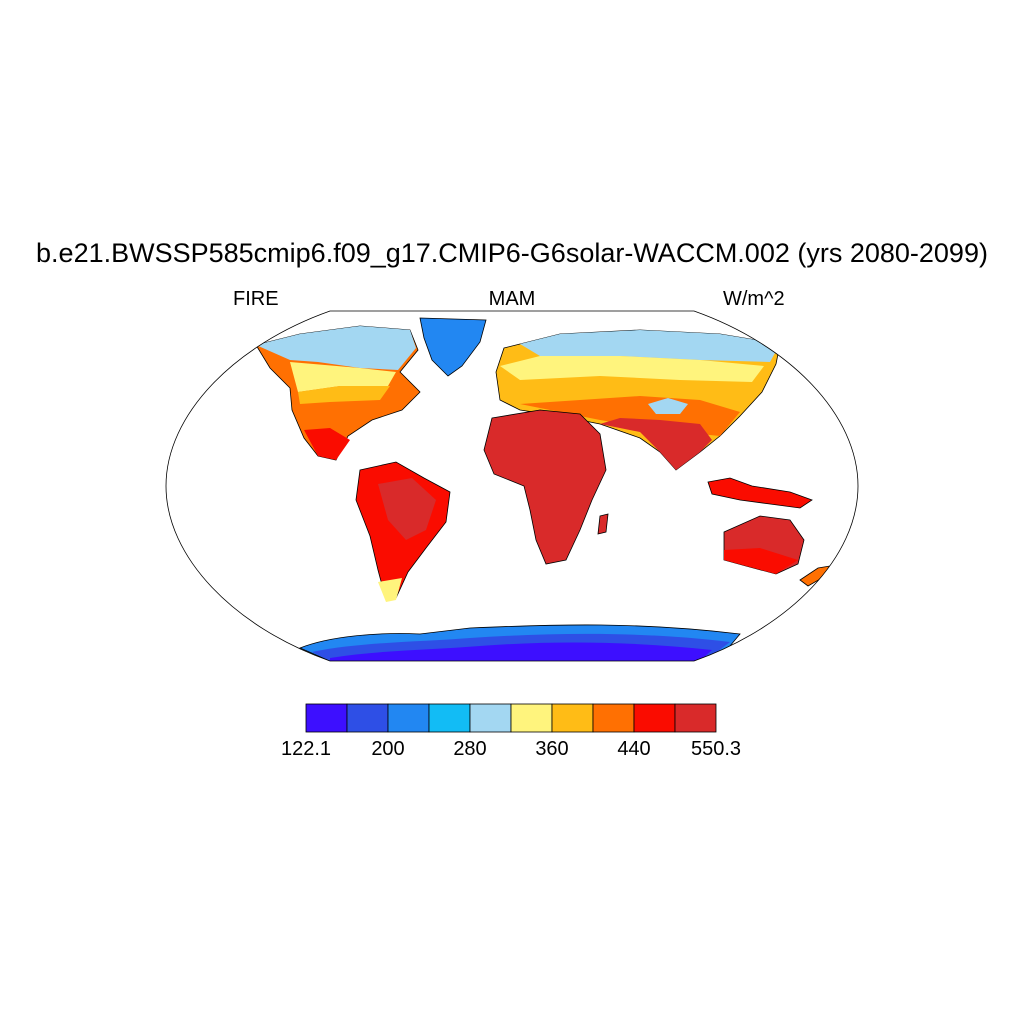 The height and width of the screenshot is (1024, 1024). I want to click on north-america-warm, so click(344, 395).